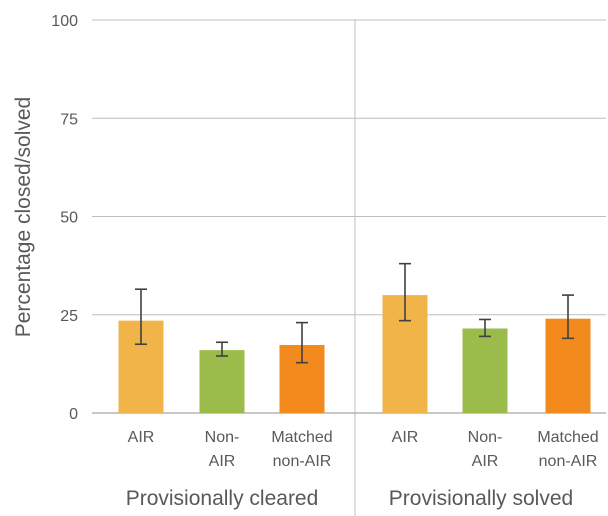 This screenshot has height=516, width=608. Describe the element at coordinates (69, 218) in the screenshot. I see `y-tick-label: 50` at that location.